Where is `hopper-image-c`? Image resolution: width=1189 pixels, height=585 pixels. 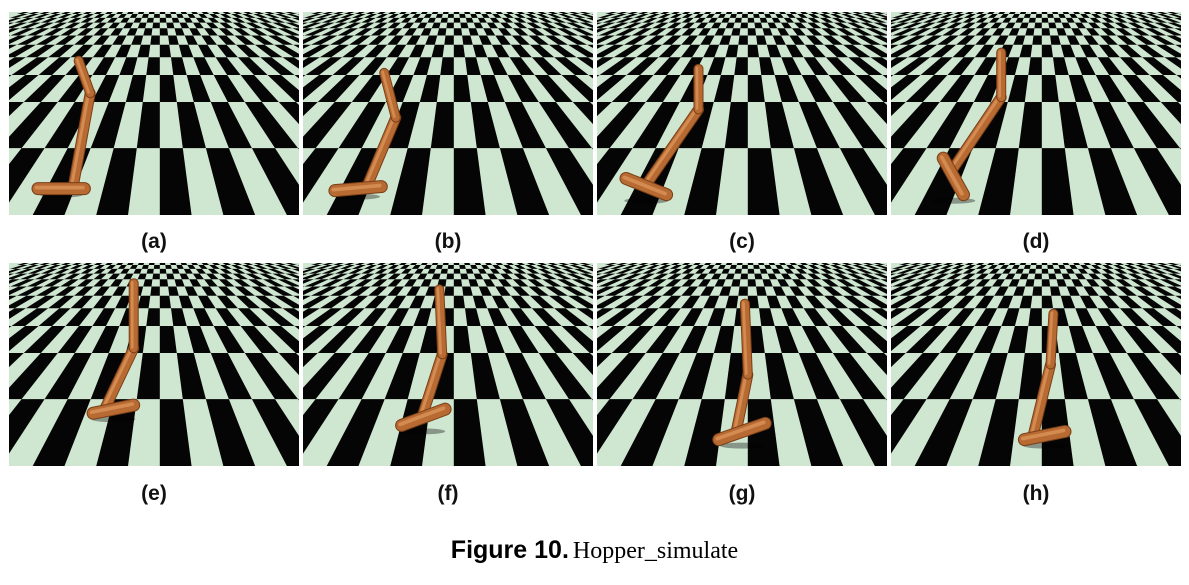
hopper-image-c is located at coordinates (742, 113).